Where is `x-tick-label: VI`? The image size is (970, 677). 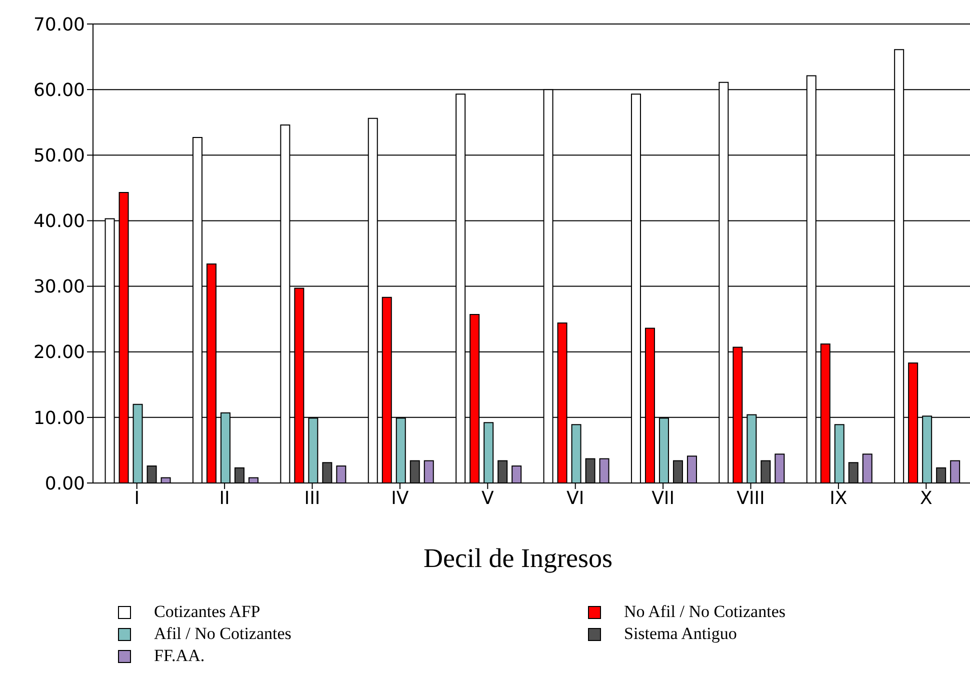
x-tick-label: VI is located at coordinates (575, 498).